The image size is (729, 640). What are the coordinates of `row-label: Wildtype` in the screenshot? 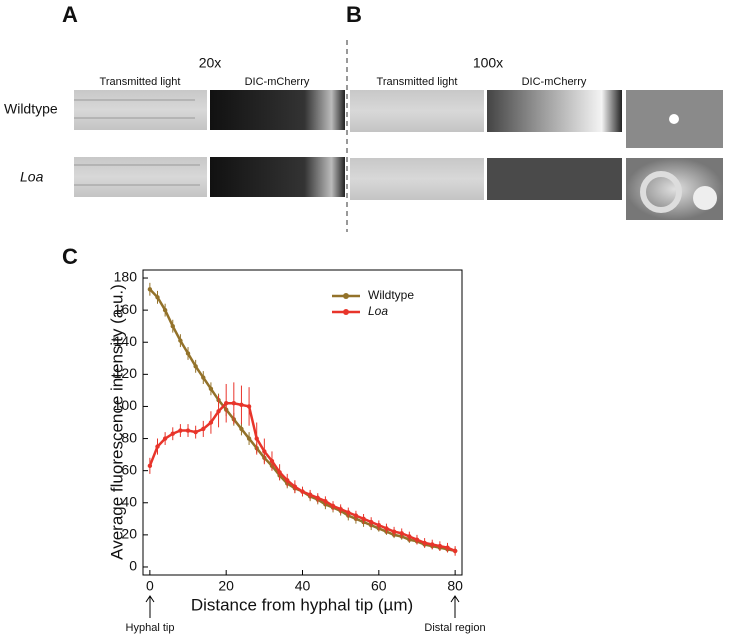 It's located at (31, 109).